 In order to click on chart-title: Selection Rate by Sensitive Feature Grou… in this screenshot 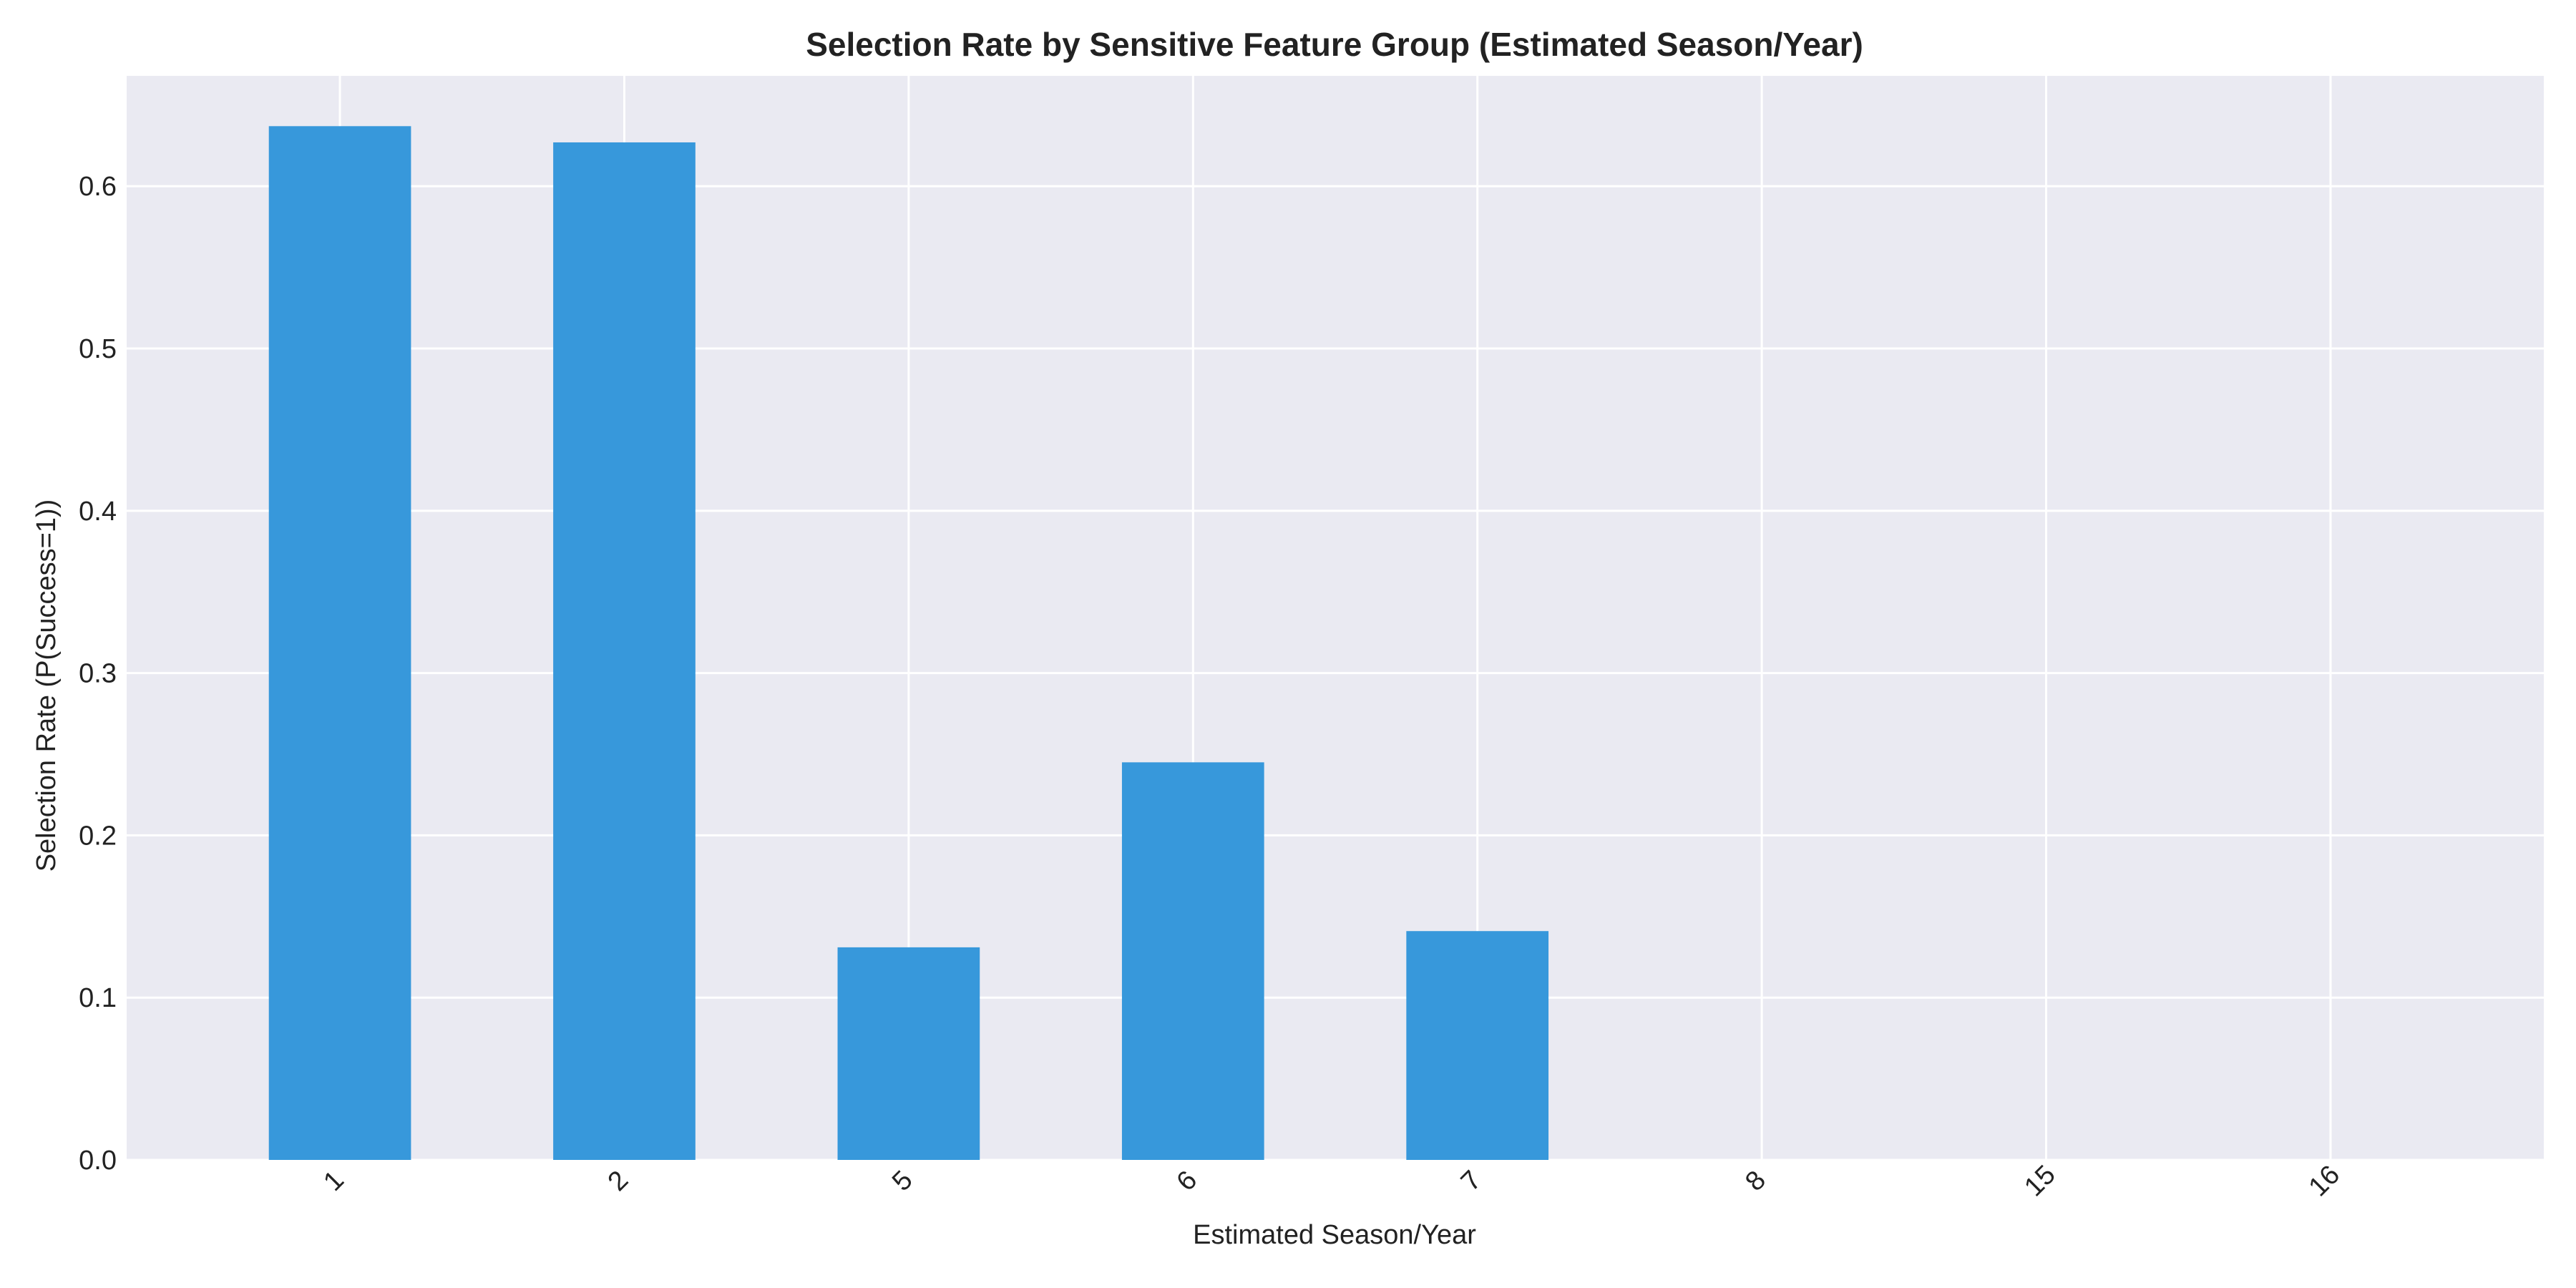, I will do `click(1334, 44)`.